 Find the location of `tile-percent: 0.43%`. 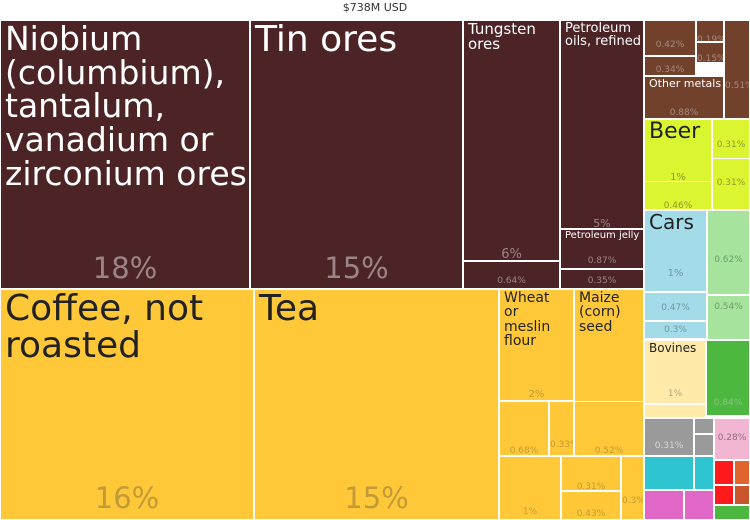

tile-percent: 0.43% is located at coordinates (591, 514).